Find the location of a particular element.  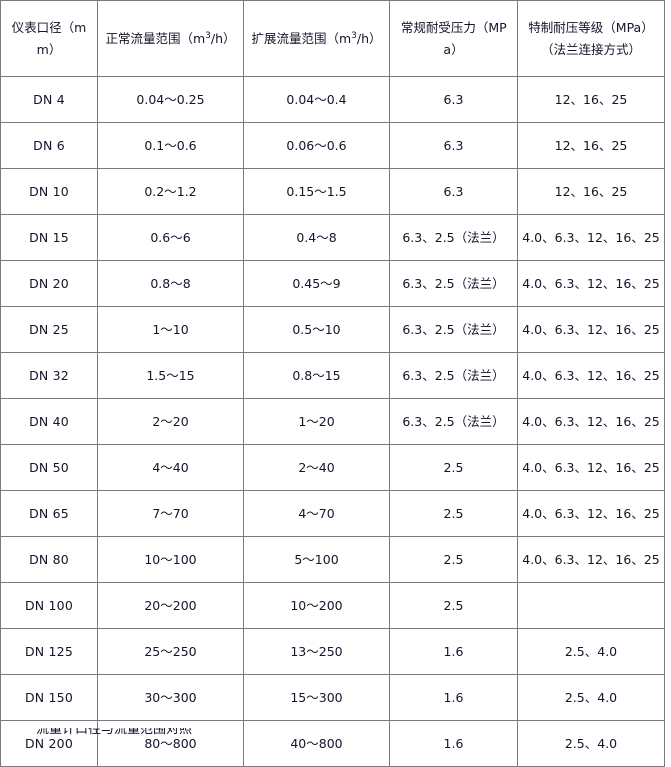

cell-diameter: DN 6 is located at coordinates (49, 145).